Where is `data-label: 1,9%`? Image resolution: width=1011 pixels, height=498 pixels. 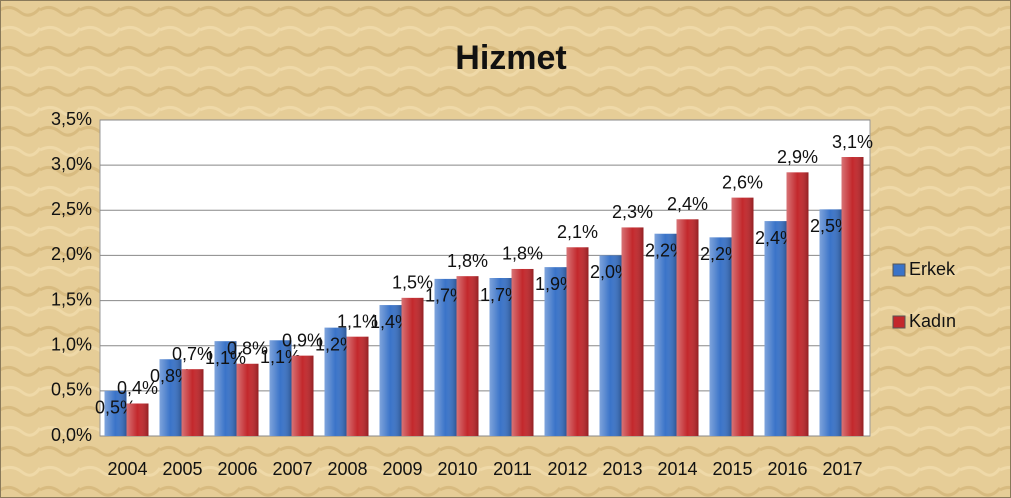
data-label: 1,9% is located at coordinates (555, 284).